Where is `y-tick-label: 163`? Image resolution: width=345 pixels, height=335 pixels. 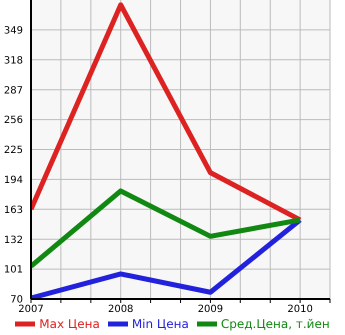 y-tick-label: 163 is located at coordinates (13, 210).